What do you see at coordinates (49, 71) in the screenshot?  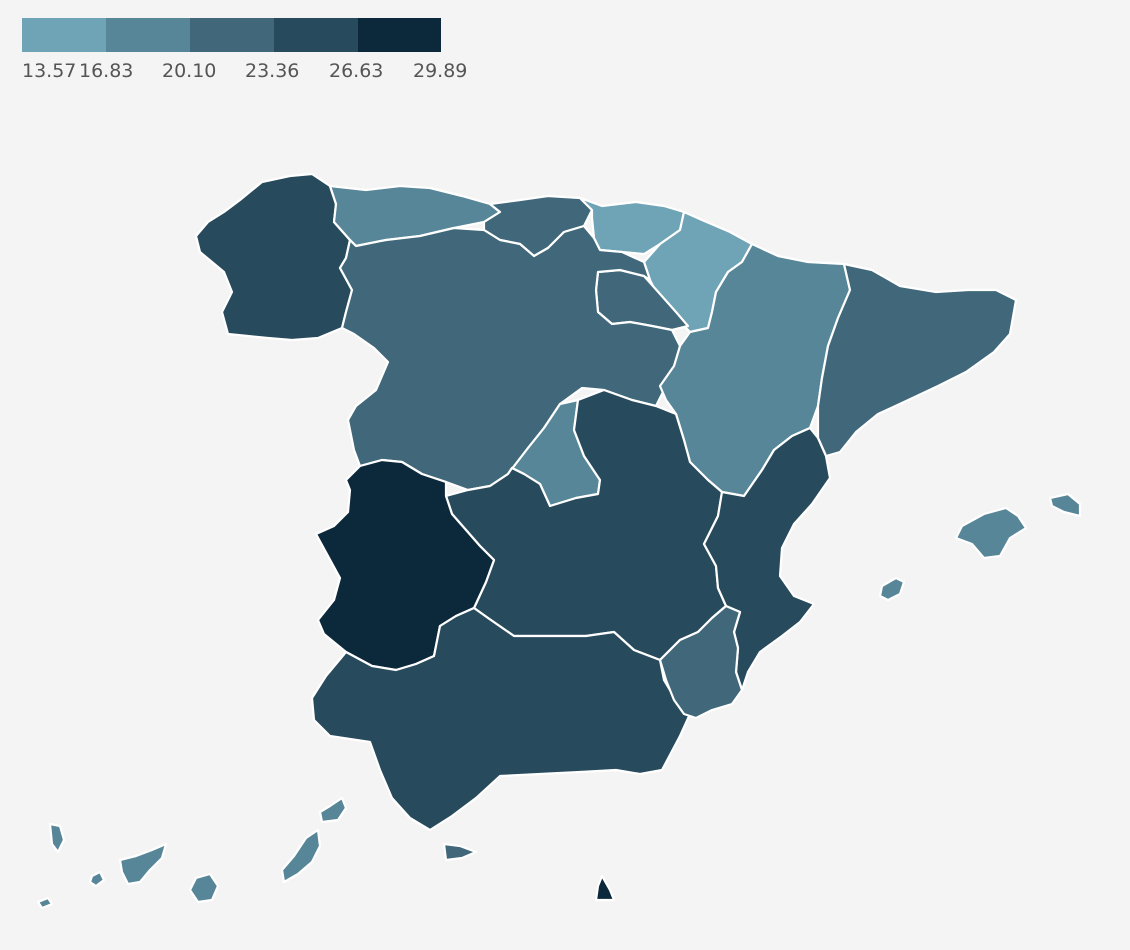 I see `legend-tick-1: 13.57` at bounding box center [49, 71].